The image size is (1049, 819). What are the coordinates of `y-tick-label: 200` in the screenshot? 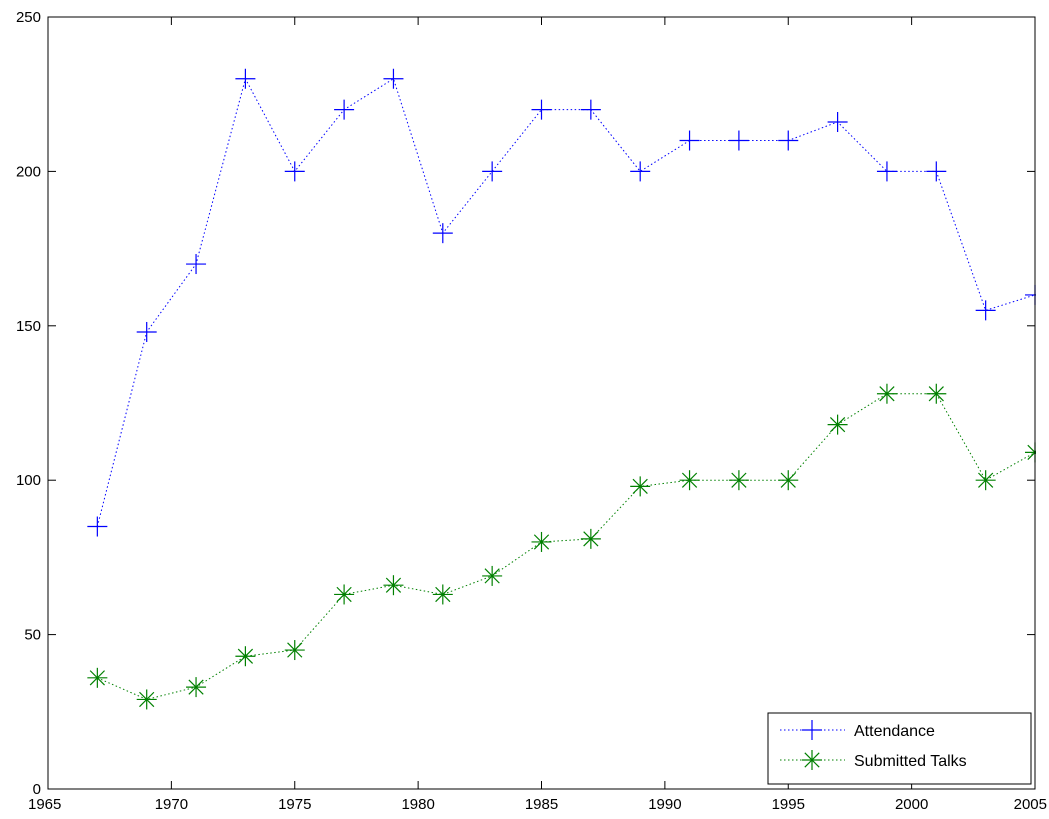 It's located at (28, 171).